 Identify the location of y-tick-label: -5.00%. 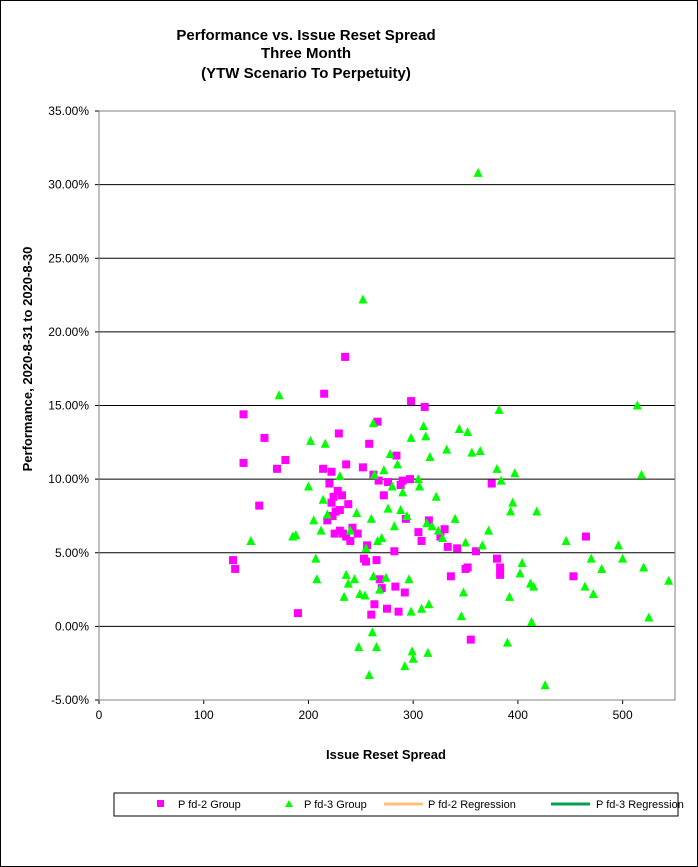
(70, 700).